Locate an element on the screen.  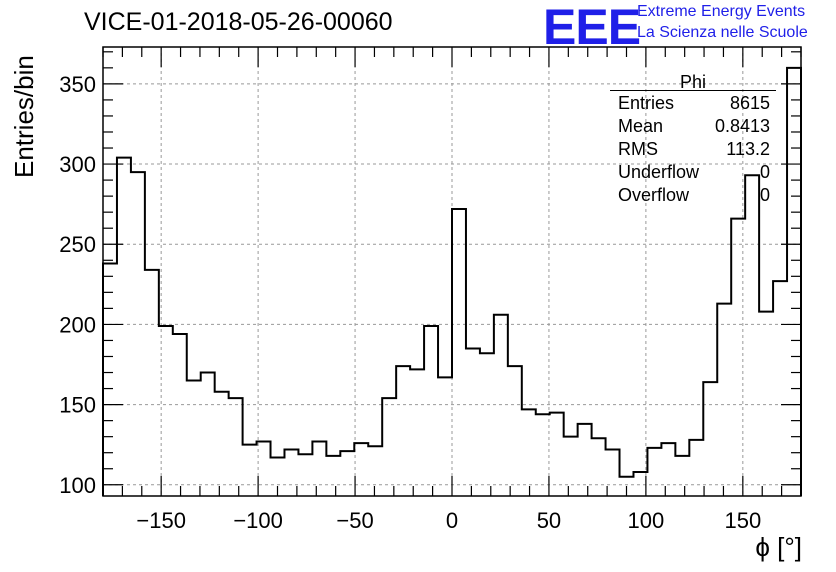
stats-box-rule is located at coordinates (693, 90).